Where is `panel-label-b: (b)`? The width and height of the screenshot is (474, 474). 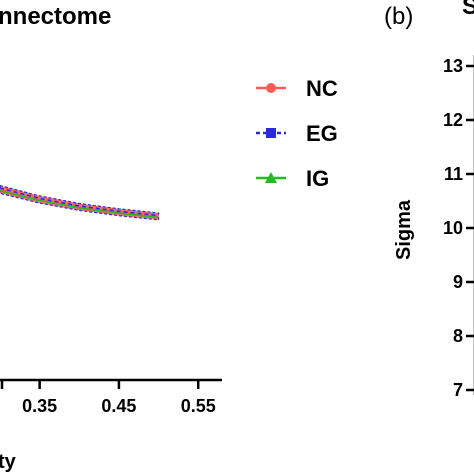 panel-label-b: (b) is located at coordinates (398, 16).